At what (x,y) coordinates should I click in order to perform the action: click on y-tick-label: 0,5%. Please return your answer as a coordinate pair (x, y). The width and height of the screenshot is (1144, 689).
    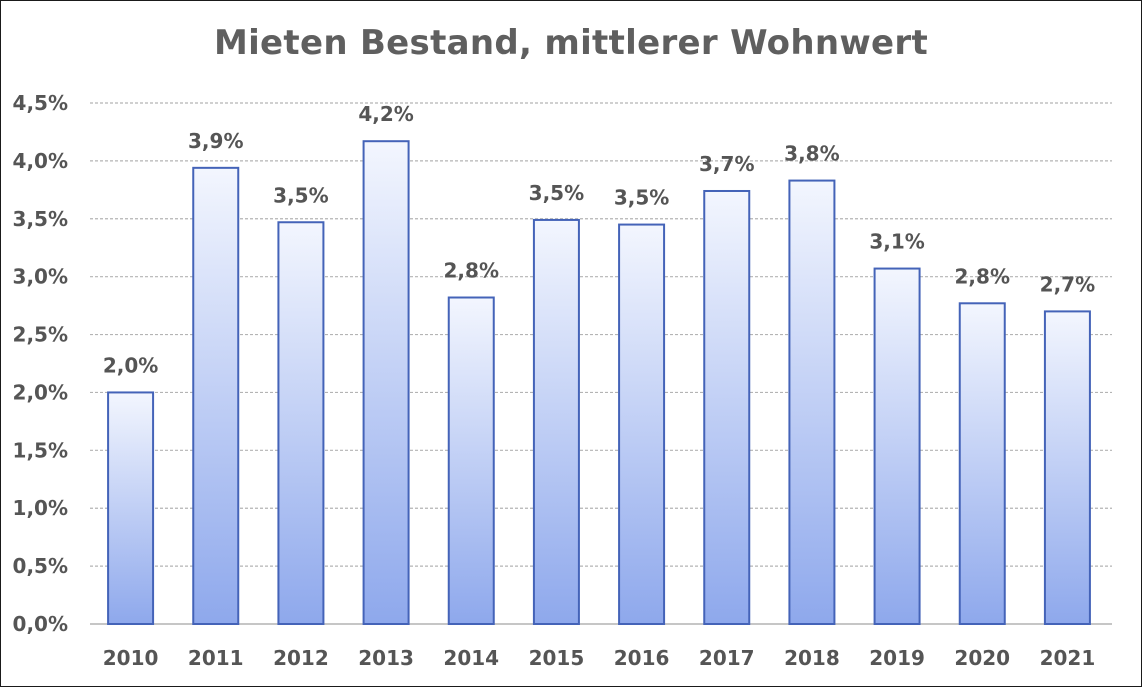
    Looking at the image, I should click on (40, 566).